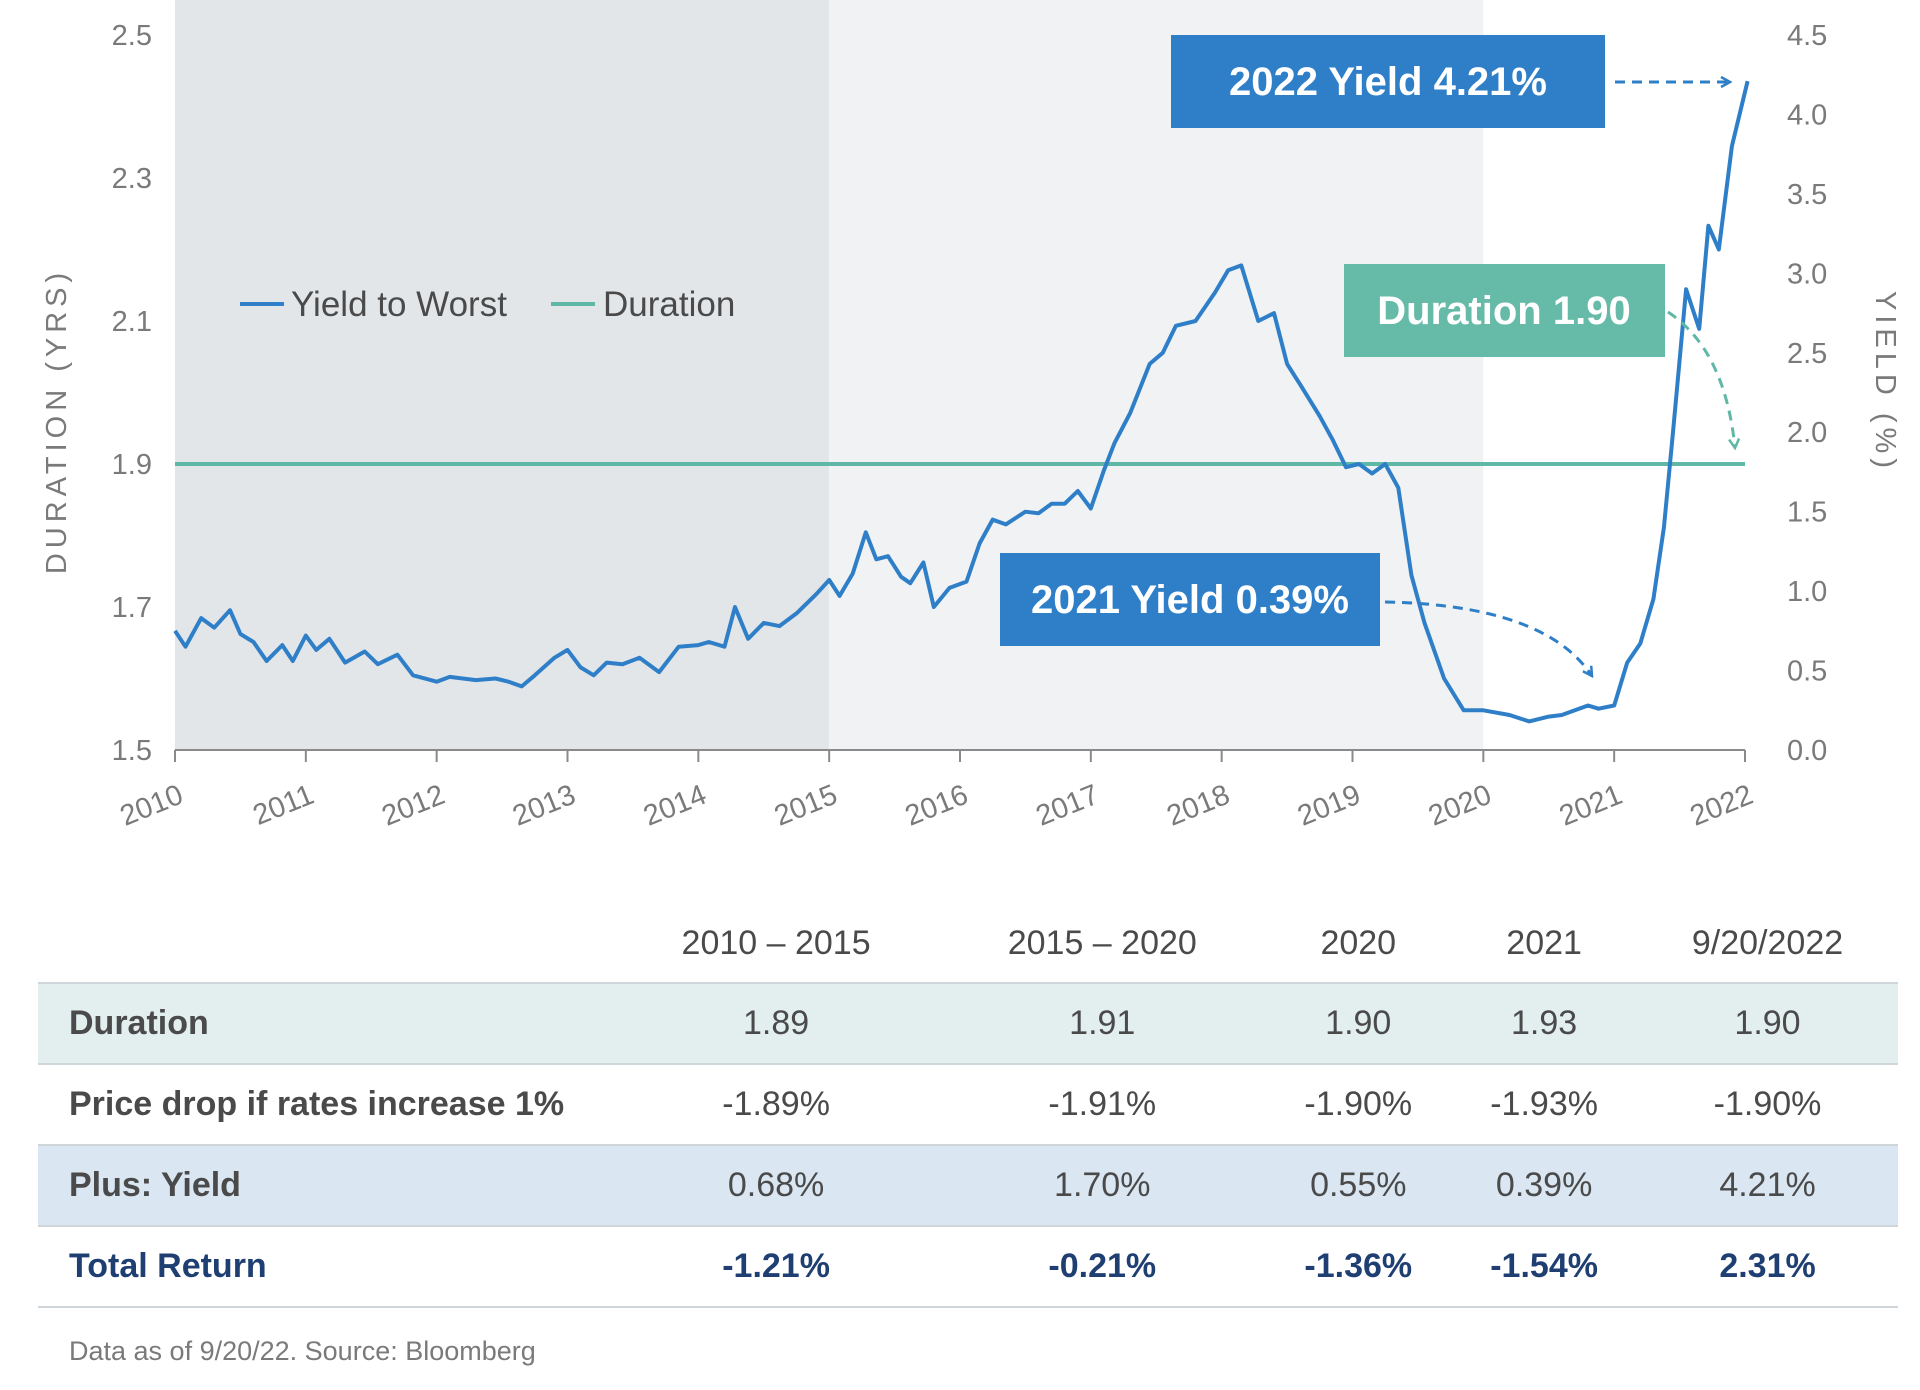 Image resolution: width=1920 pixels, height=1390 pixels. I want to click on right-tick-label: 1.0, so click(1807, 592).